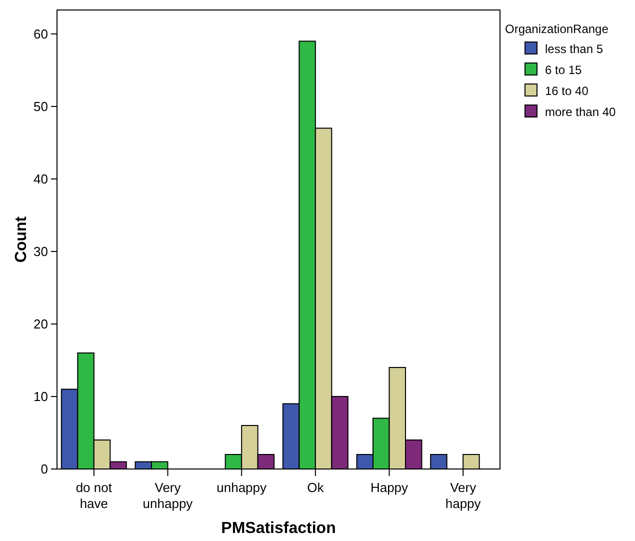  What do you see at coordinates (44, 469) in the screenshot?
I see `y-tick-label: 0` at bounding box center [44, 469].